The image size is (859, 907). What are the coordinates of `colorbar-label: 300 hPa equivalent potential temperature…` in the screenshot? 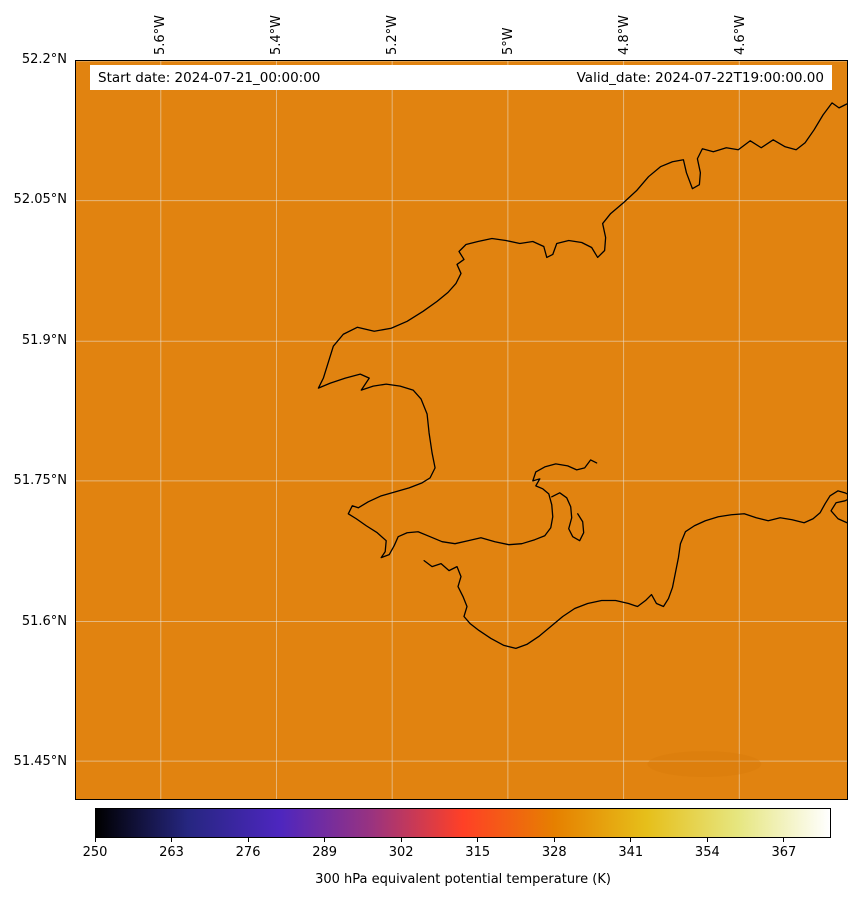 It's located at (463, 879).